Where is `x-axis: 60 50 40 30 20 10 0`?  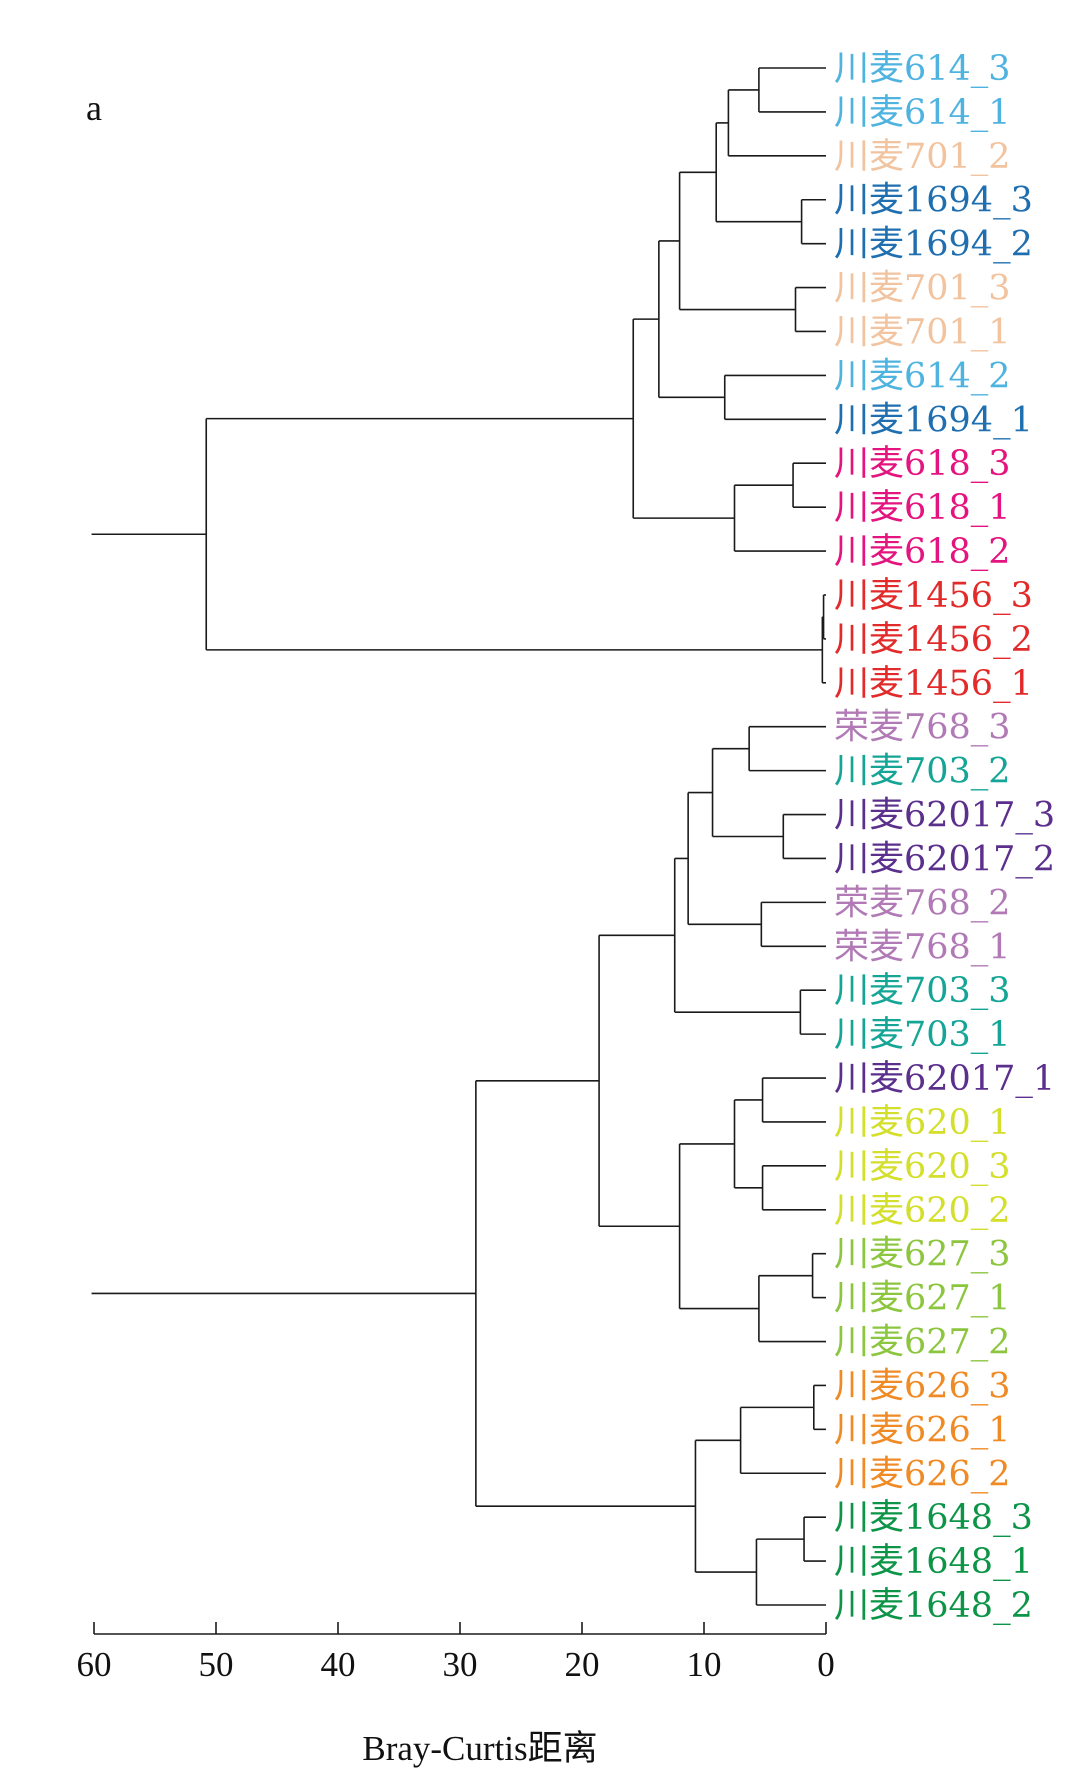 x-axis: 60 50 40 30 20 10 0 is located at coordinates (456, 1653).